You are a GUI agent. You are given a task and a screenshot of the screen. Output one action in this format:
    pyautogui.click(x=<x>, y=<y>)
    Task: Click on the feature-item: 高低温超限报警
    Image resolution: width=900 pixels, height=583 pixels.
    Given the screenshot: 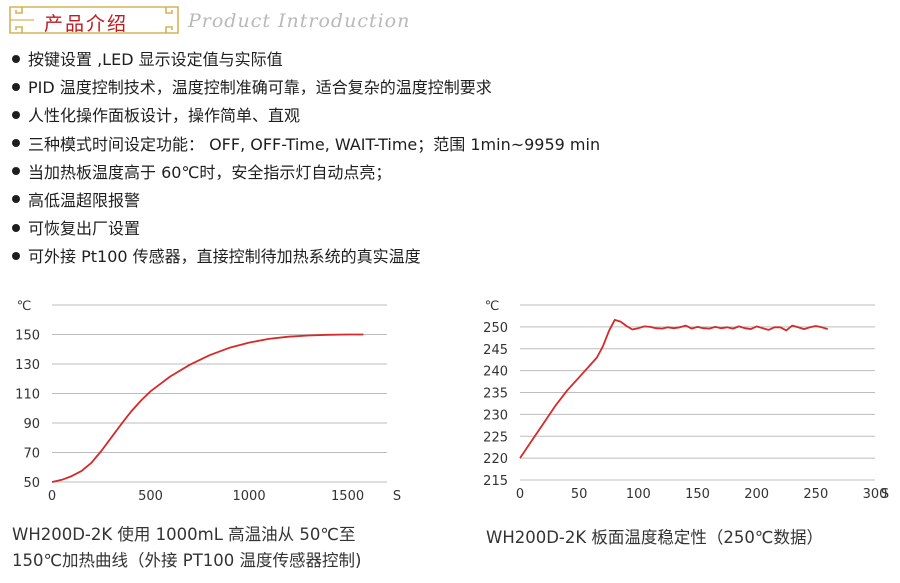 What is the action you would take?
    pyautogui.click(x=306, y=201)
    